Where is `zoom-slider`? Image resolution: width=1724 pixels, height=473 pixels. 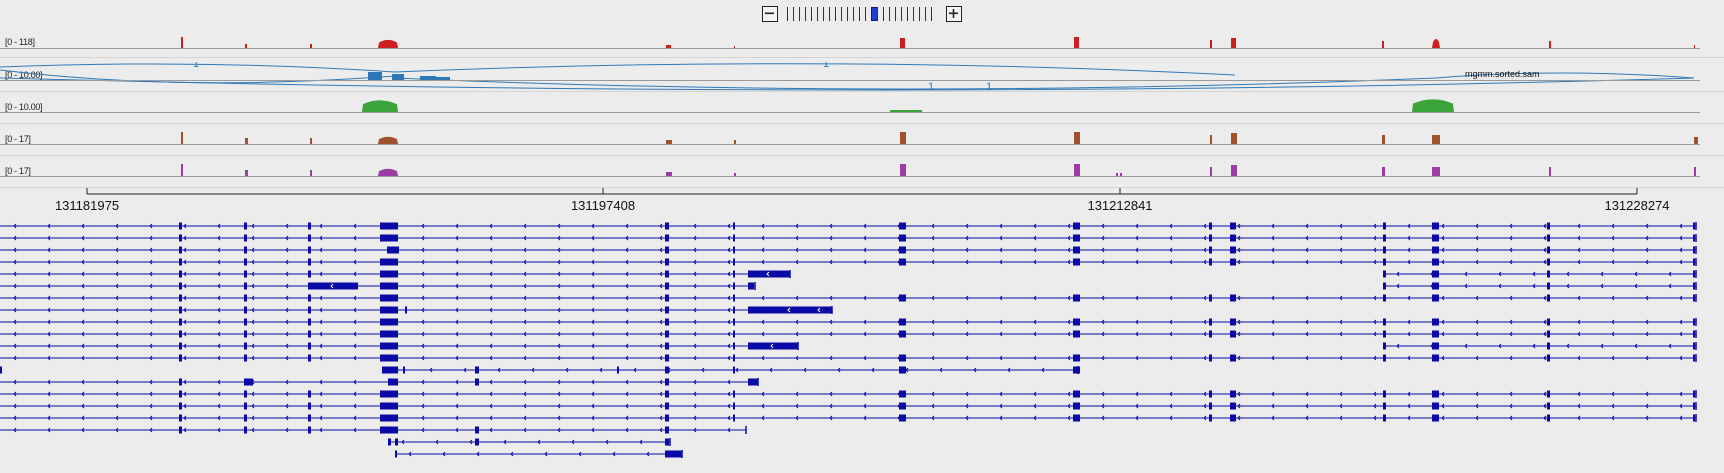
zoom-slider is located at coordinates (862, 14).